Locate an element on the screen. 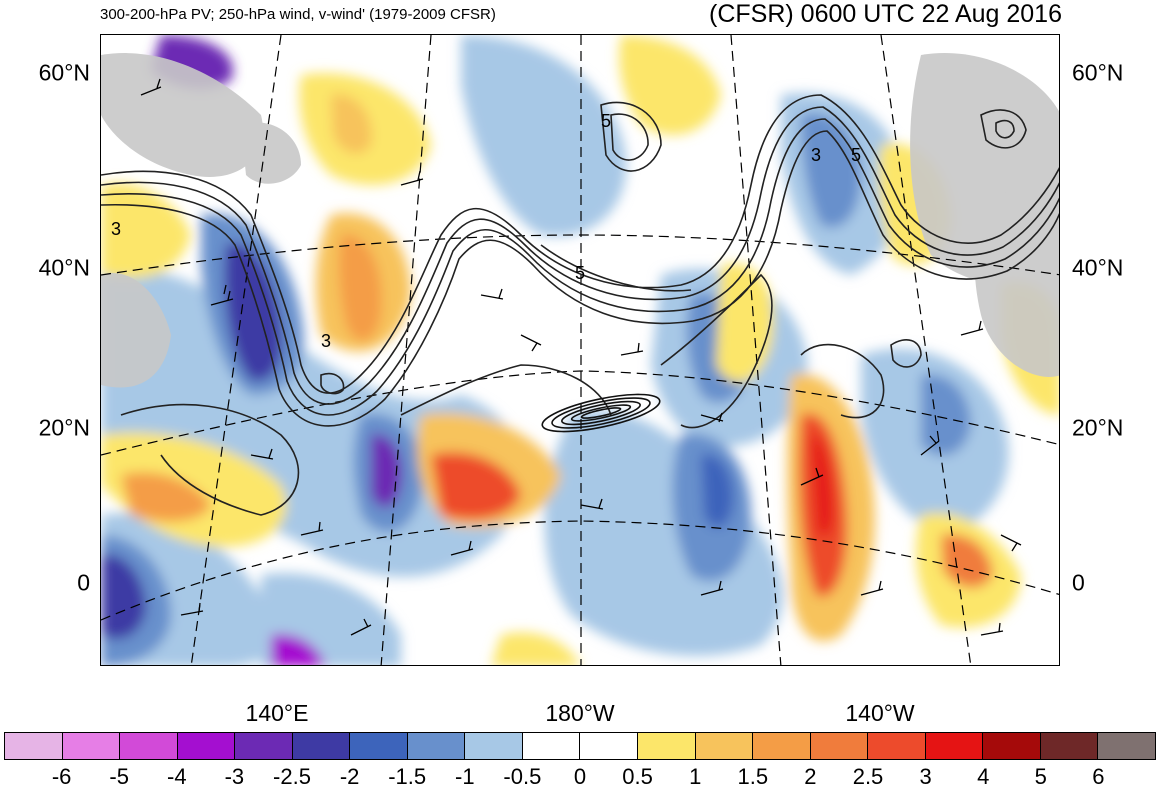 The width and height of the screenshot is (1160, 790). colorbar-tick-label: -1.5 is located at coordinates (407, 776).